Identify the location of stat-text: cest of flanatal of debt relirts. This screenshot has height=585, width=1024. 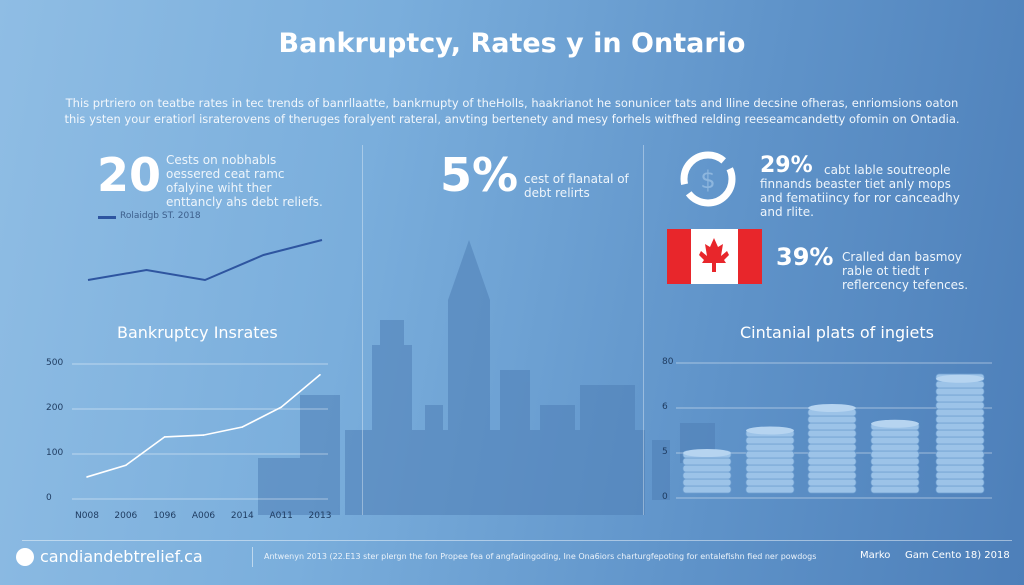
(576, 186).